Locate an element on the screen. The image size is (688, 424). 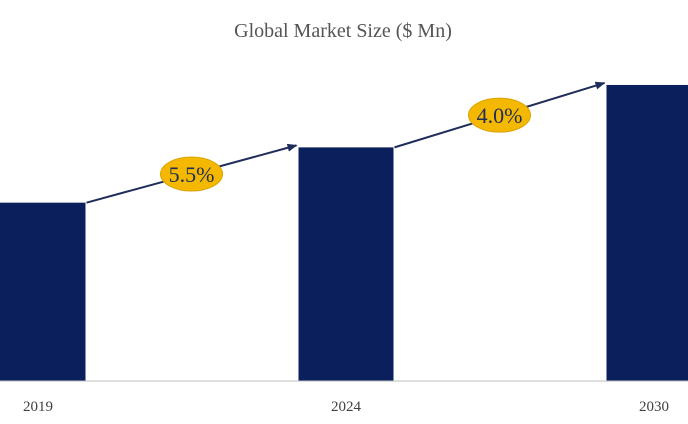
bar-2019 is located at coordinates (43, 291).